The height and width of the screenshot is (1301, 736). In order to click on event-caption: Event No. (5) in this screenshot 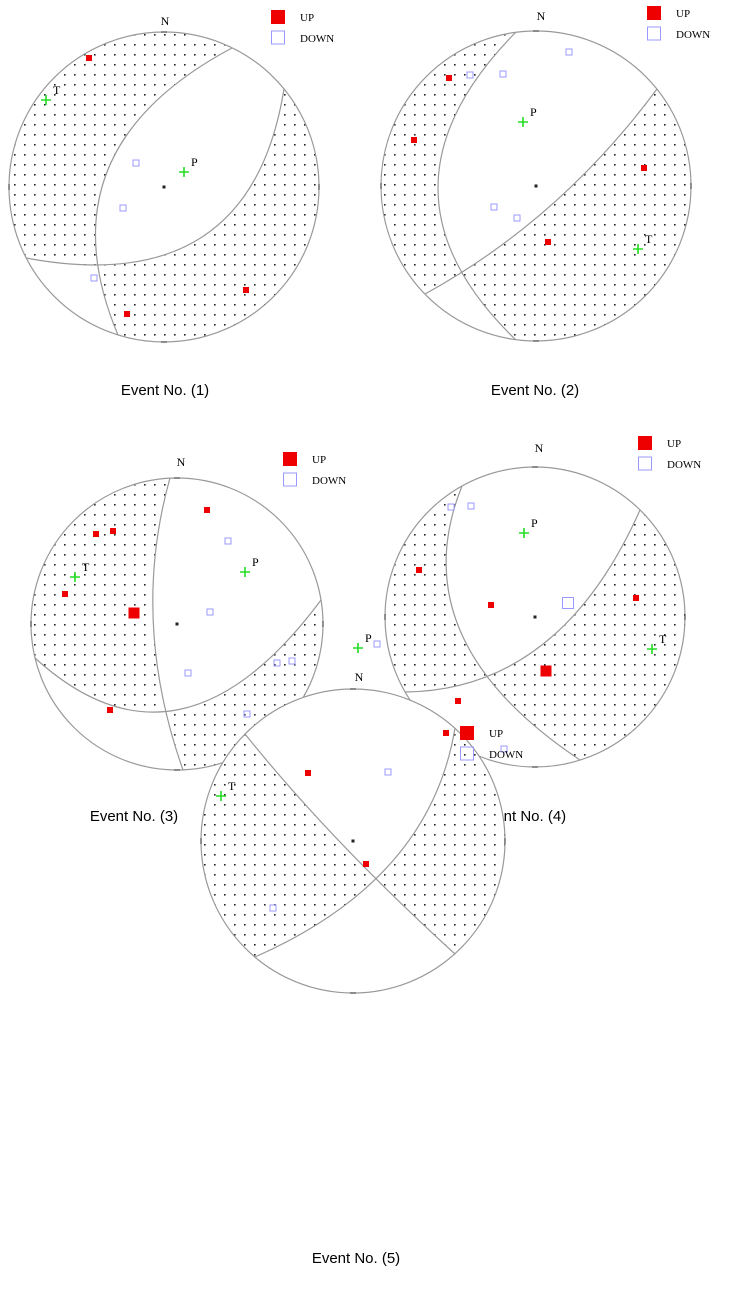, I will do `click(356, 1258)`.